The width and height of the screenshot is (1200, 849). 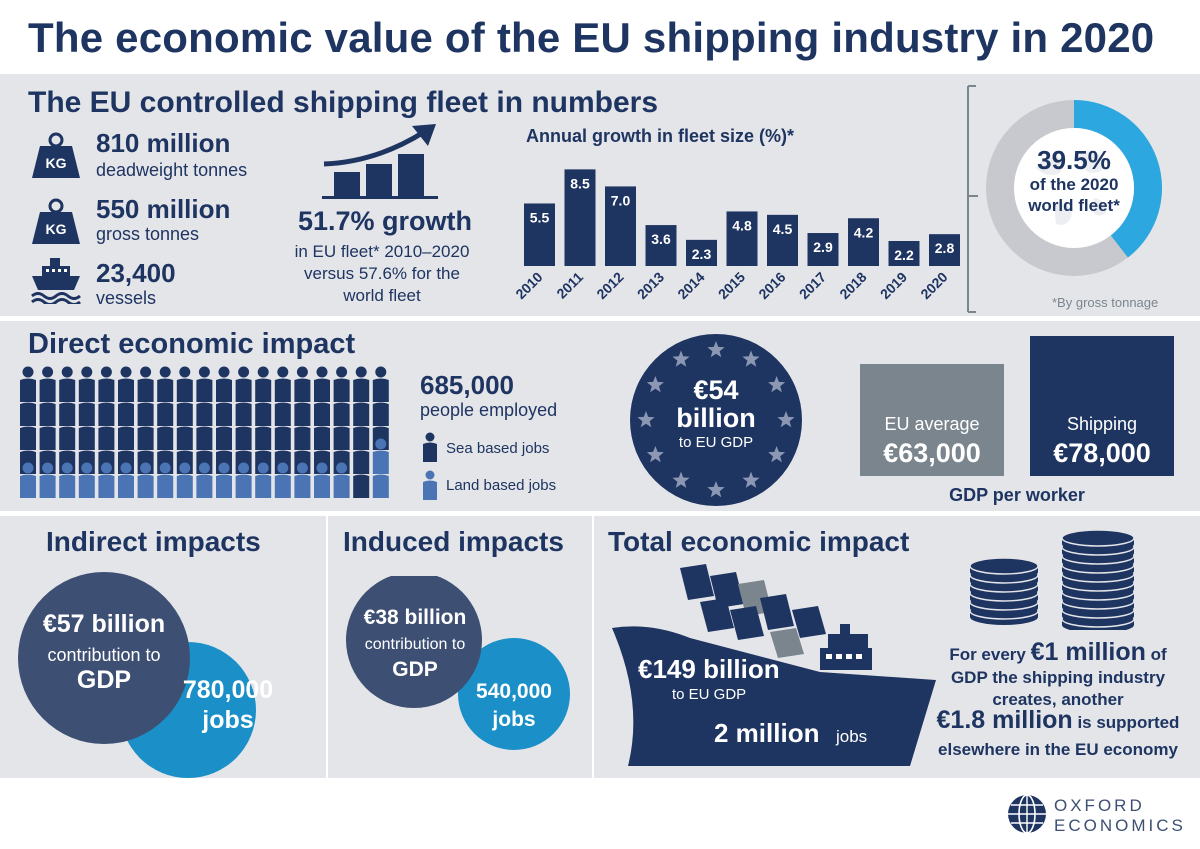 I want to click on bar-value-label: 3.6, so click(x=661, y=239).